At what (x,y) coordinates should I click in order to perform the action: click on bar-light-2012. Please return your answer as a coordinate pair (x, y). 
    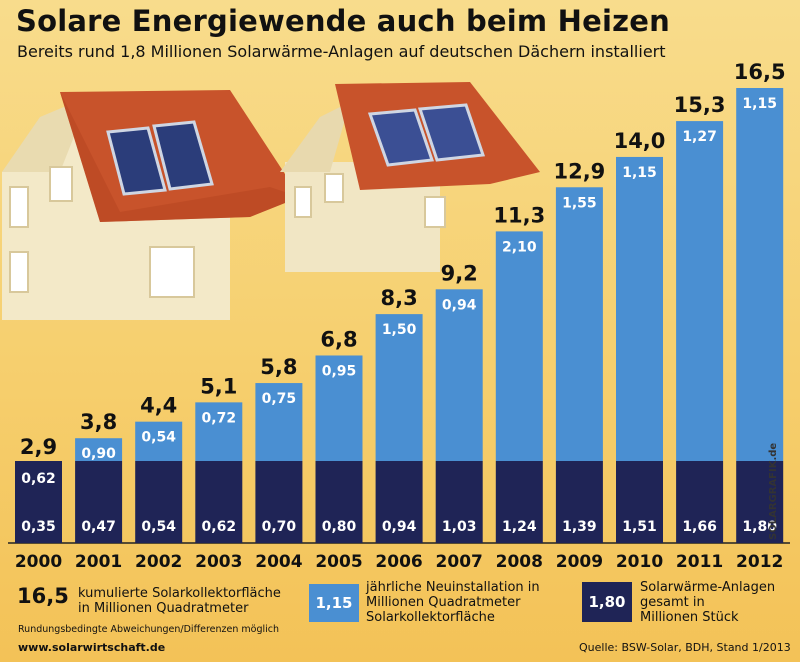
    Looking at the image, I should click on (760, 274).